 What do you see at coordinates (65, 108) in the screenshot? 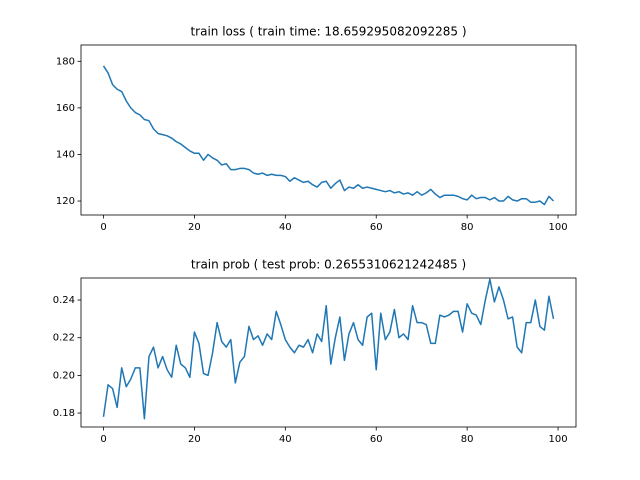
I see `y-tick-label: 160` at bounding box center [65, 108].